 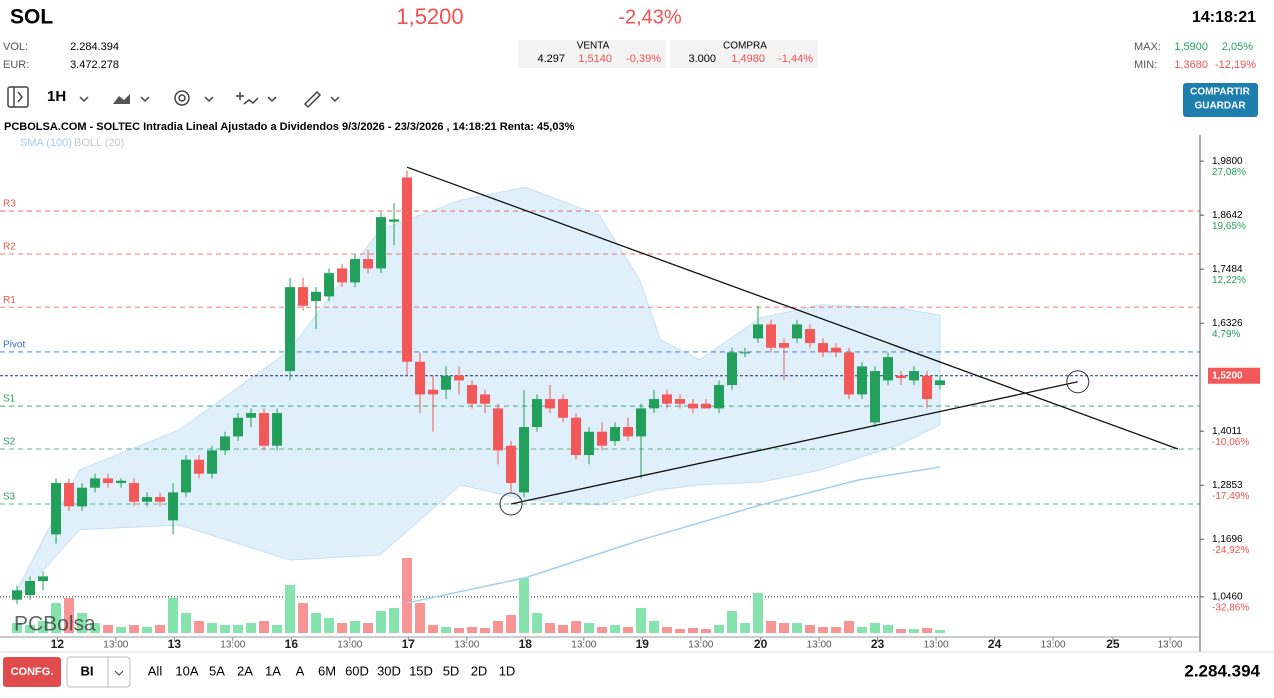 What do you see at coordinates (995, 644) in the screenshot?
I see `x-tick-label: 24` at bounding box center [995, 644].